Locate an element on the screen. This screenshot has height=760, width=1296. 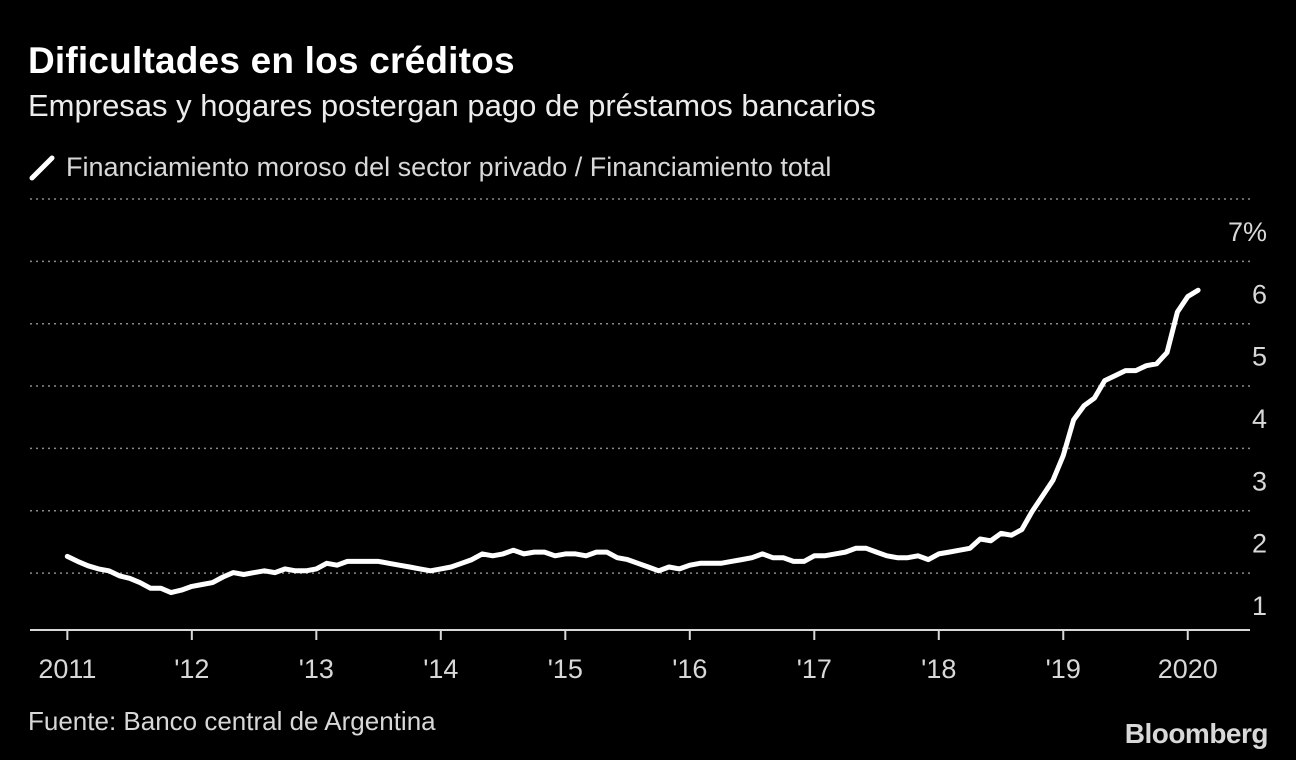
y-tick-label-3: 3 is located at coordinates (1259, 481).